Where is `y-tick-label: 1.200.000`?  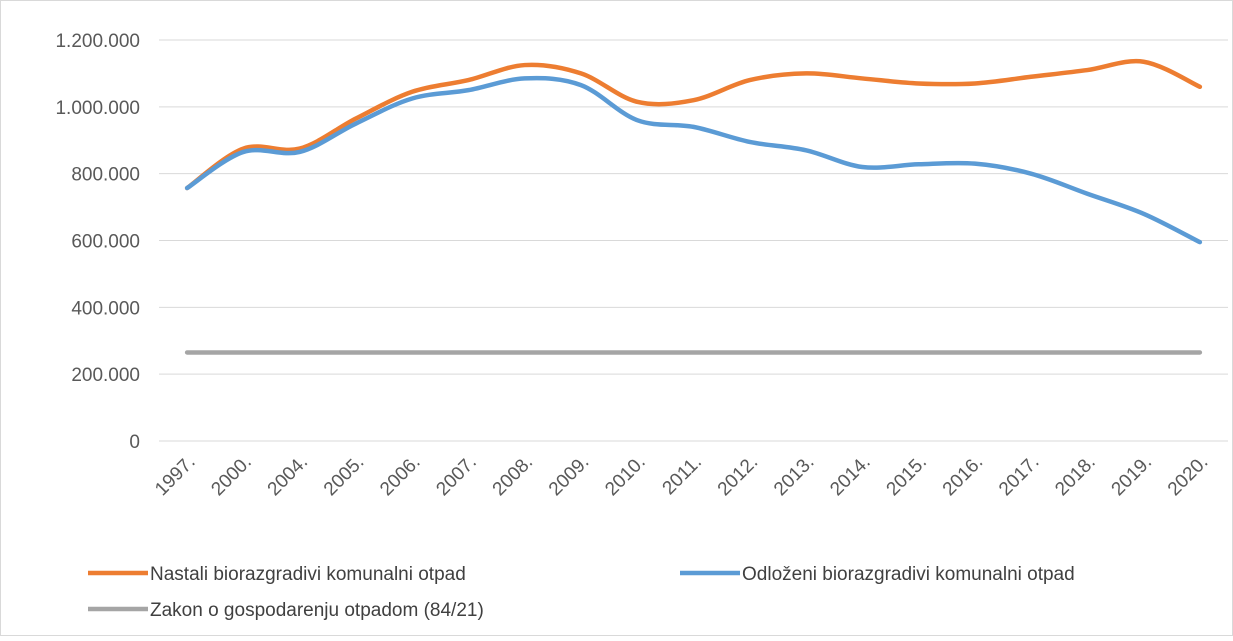 y-tick-label: 1.200.000 is located at coordinates (97, 41).